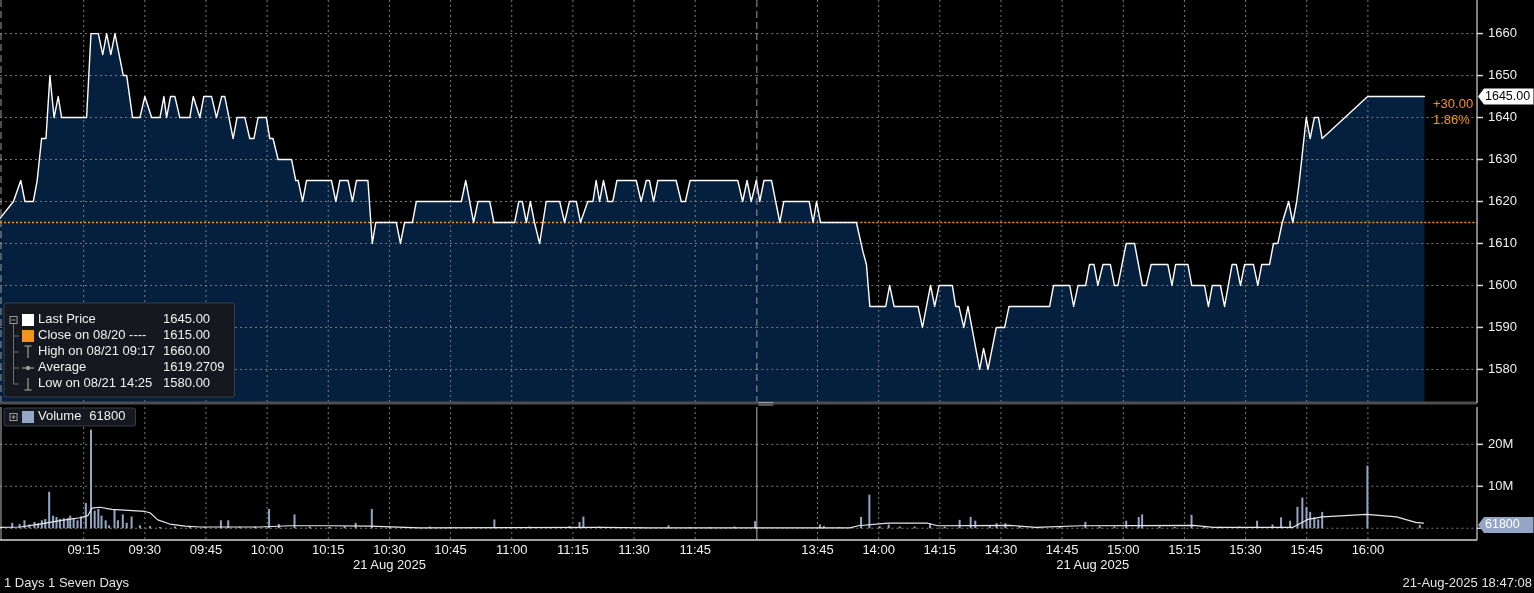  What do you see at coordinates (1502, 326) in the screenshot?
I see `y-tick-label: 1590` at bounding box center [1502, 326].